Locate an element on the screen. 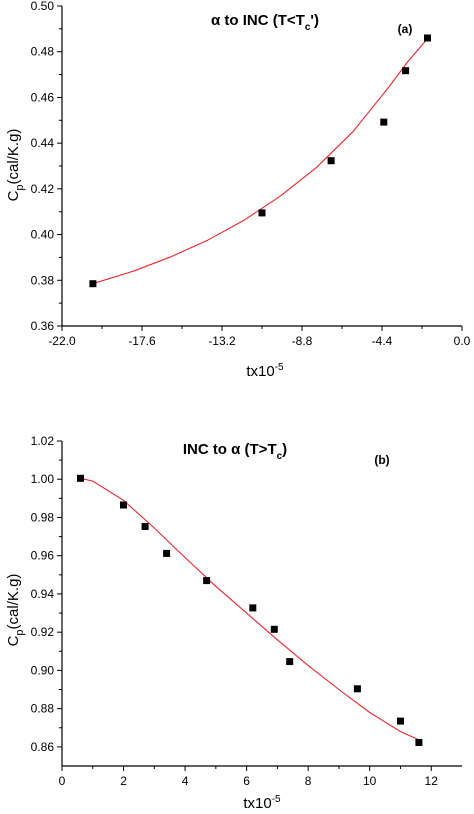 This screenshot has width=474, height=814. panel-a-x-tick-label: -4.4 is located at coordinates (382, 341).